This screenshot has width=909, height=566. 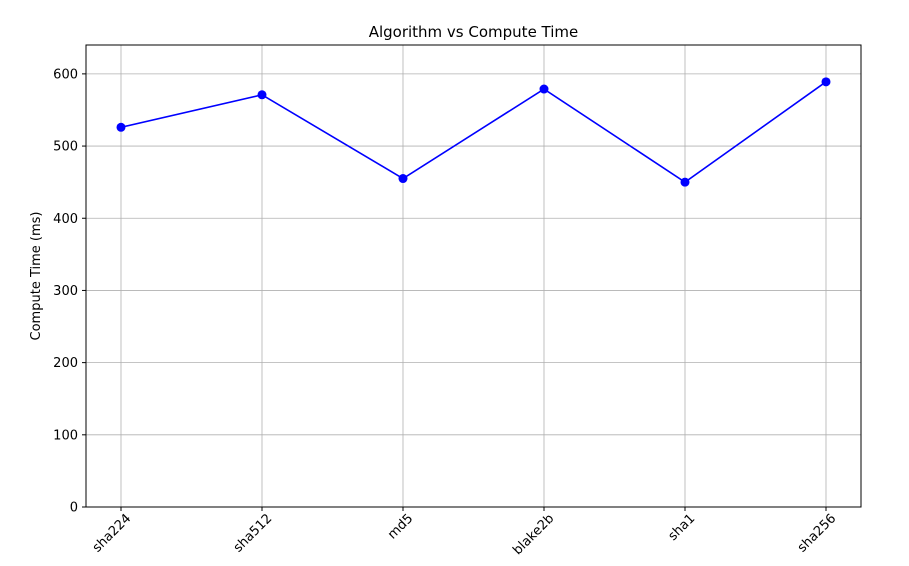 What do you see at coordinates (474, 32) in the screenshot?
I see `chart-title: Algorithm vs Compute Time` at bounding box center [474, 32].